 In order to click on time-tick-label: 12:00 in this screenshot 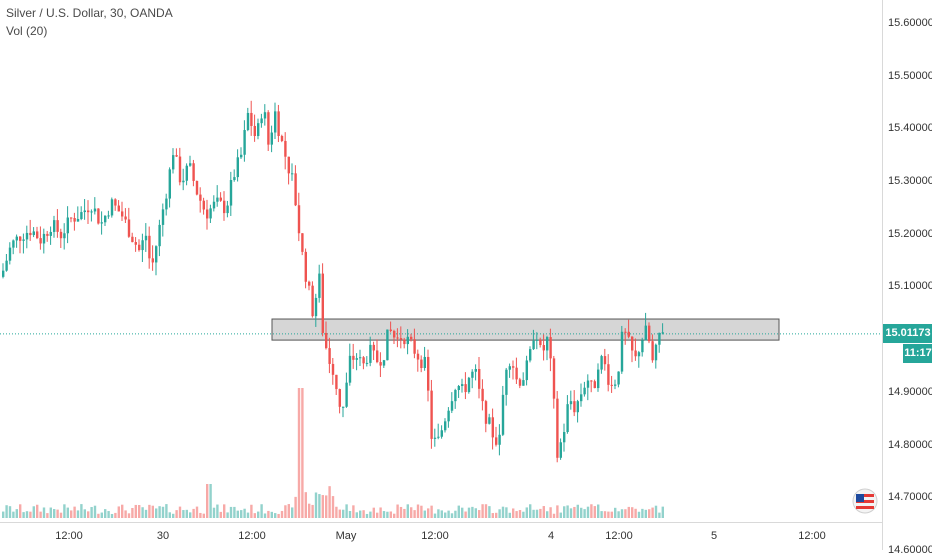, I will do `click(252, 536)`.